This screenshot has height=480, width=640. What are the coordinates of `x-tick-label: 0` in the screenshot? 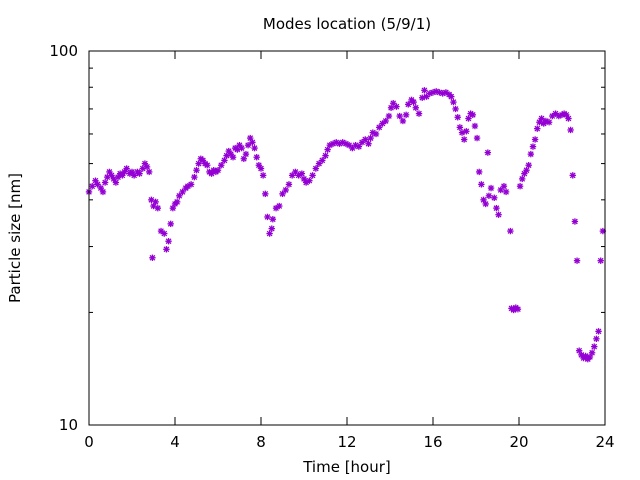 It's located at (89, 442).